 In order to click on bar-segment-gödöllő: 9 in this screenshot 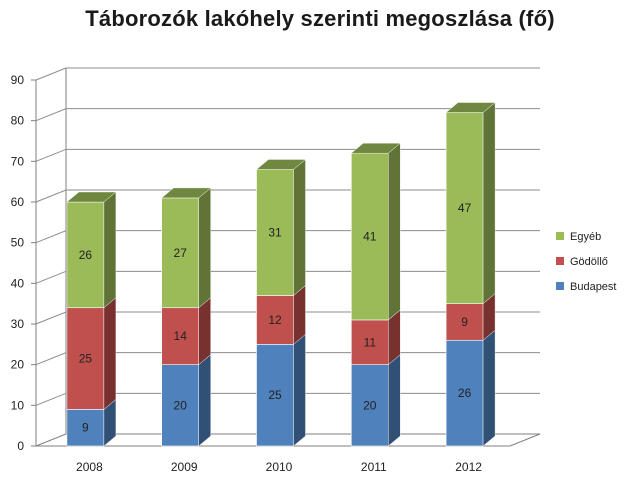, I will do `click(470, 317)`.